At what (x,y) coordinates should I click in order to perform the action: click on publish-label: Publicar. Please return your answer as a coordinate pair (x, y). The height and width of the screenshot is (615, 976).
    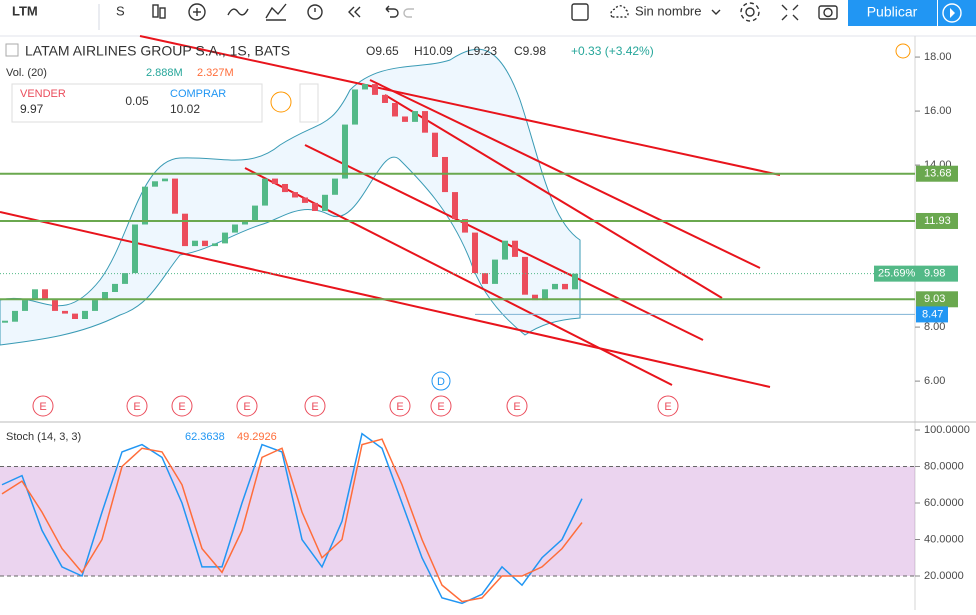
    Looking at the image, I should click on (892, 12).